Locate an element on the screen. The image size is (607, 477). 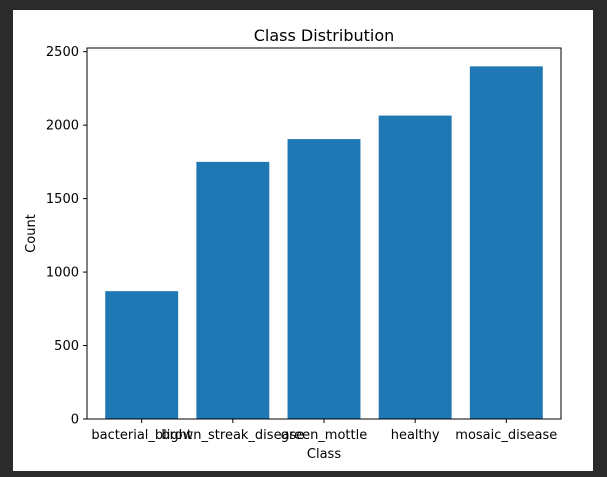
y-tick-label: 1000 is located at coordinates (62, 273).